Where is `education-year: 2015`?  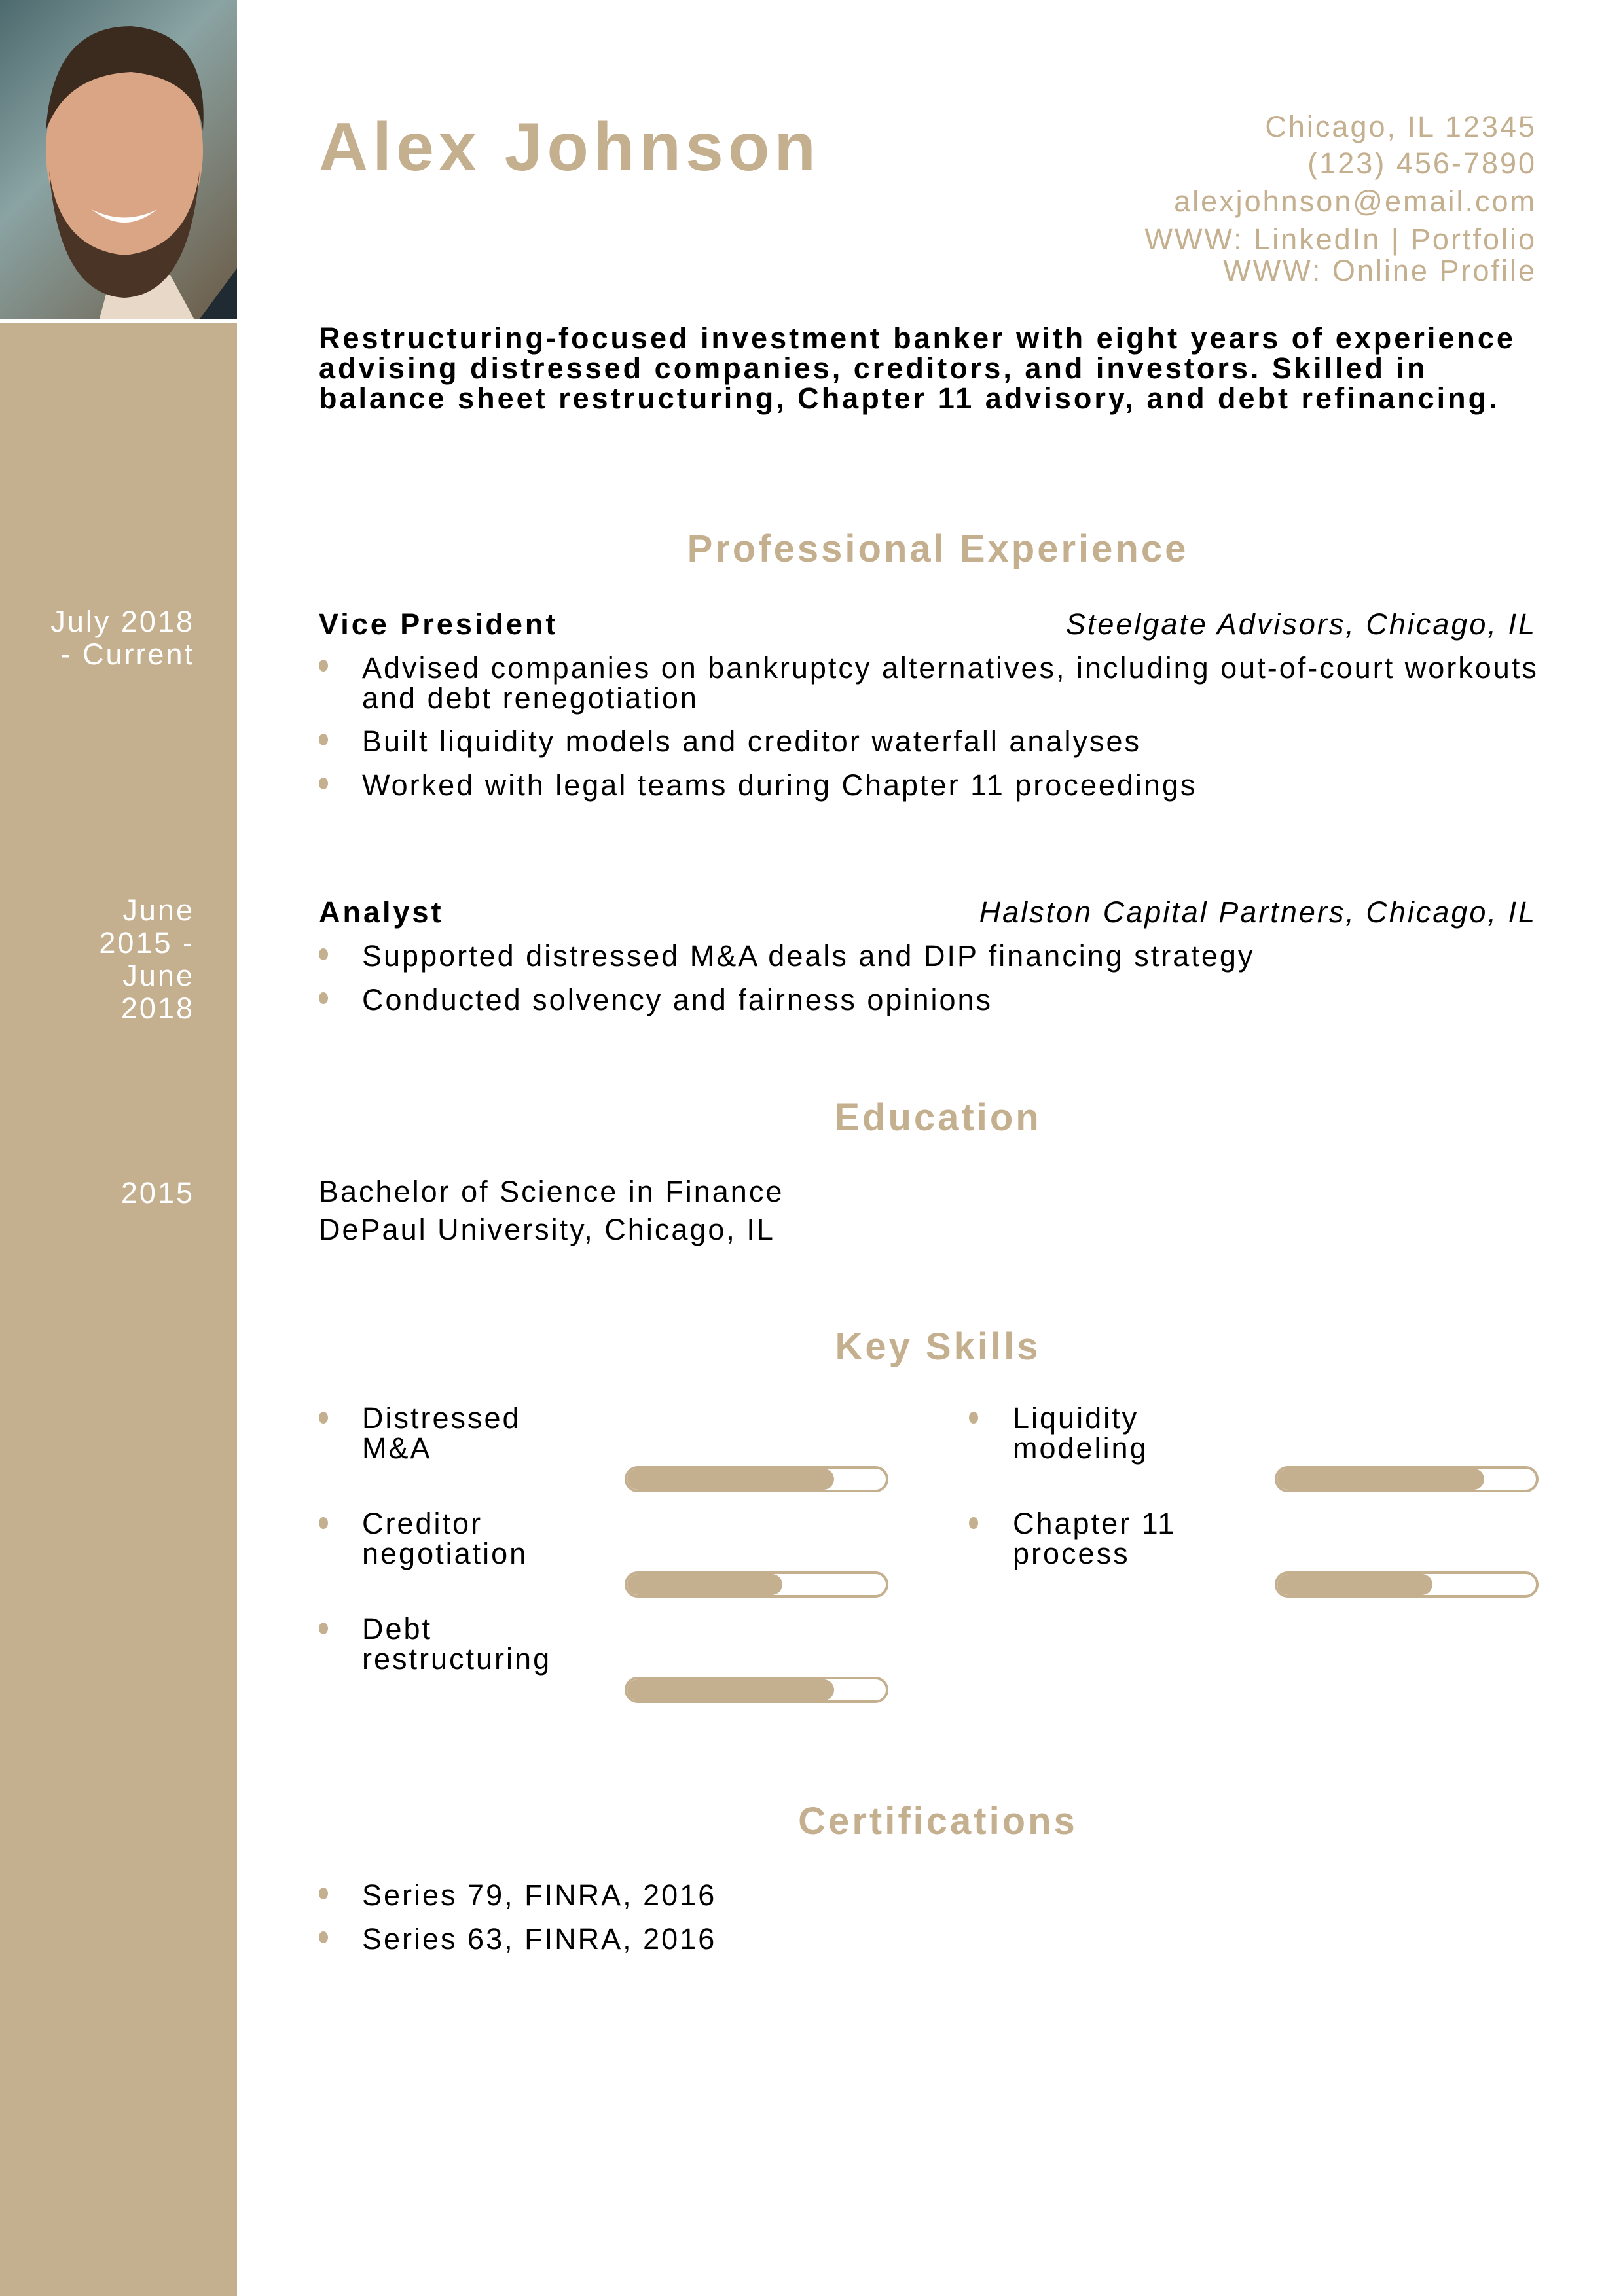 education-year: 2015 is located at coordinates (157, 1193).